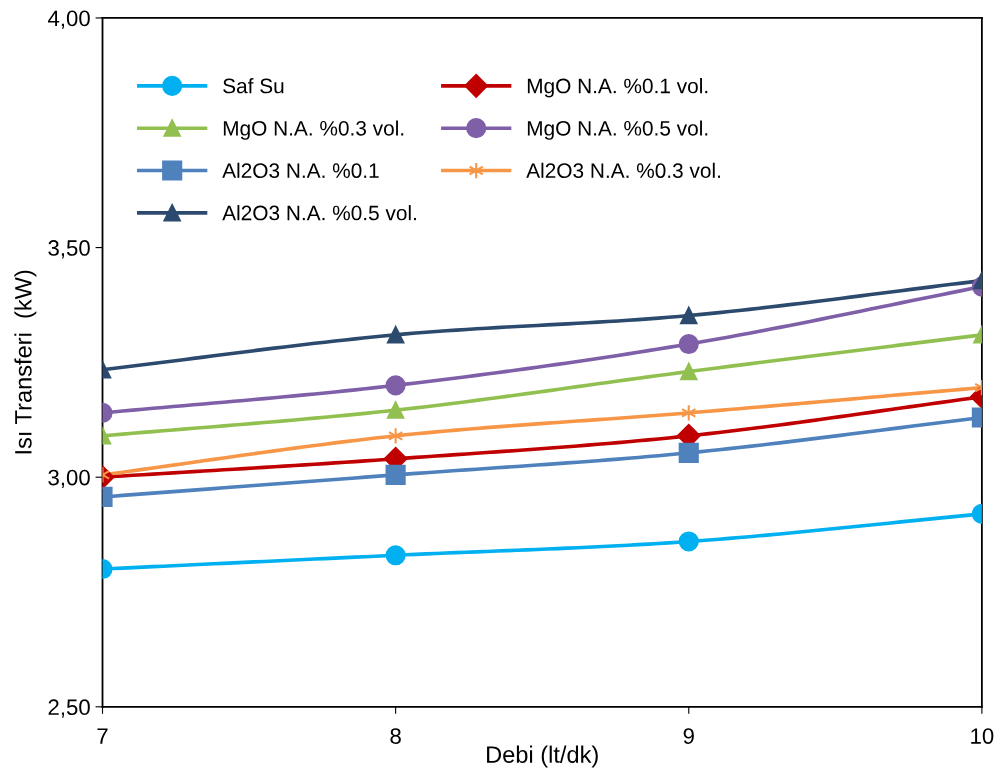 The width and height of the screenshot is (1005, 781). I want to click on y-tick-label: 3,00, so click(69, 479).